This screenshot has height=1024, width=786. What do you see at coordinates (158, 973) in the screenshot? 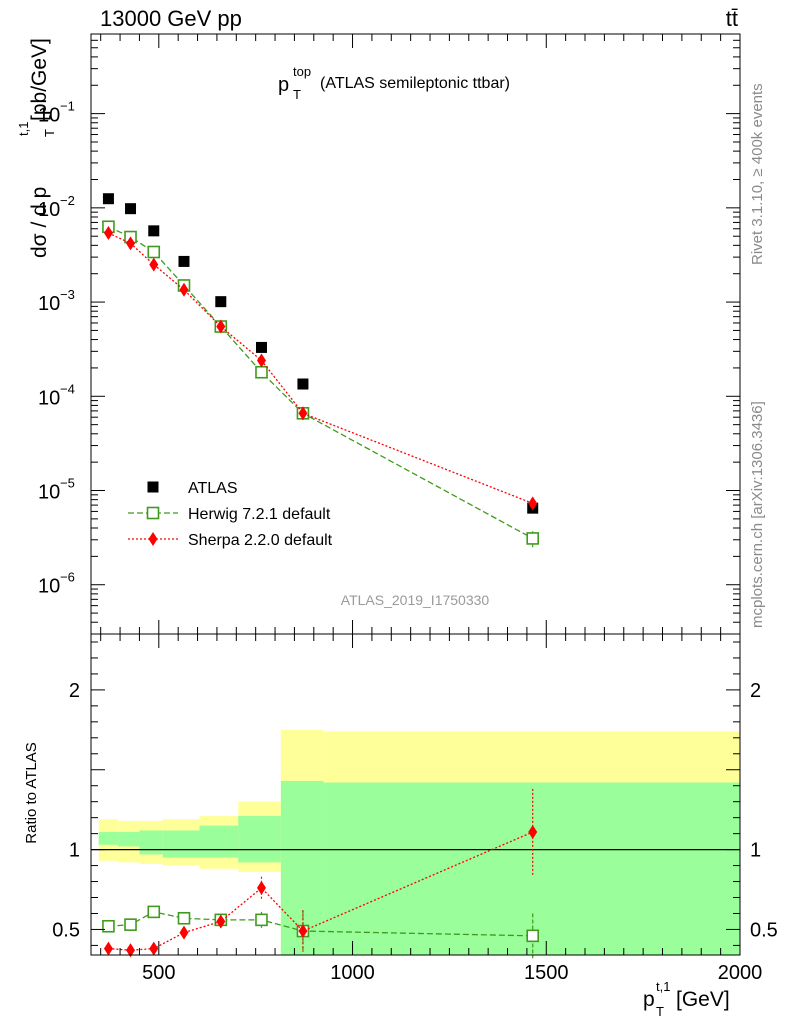
I see `x-tick-label: 500` at bounding box center [158, 973].